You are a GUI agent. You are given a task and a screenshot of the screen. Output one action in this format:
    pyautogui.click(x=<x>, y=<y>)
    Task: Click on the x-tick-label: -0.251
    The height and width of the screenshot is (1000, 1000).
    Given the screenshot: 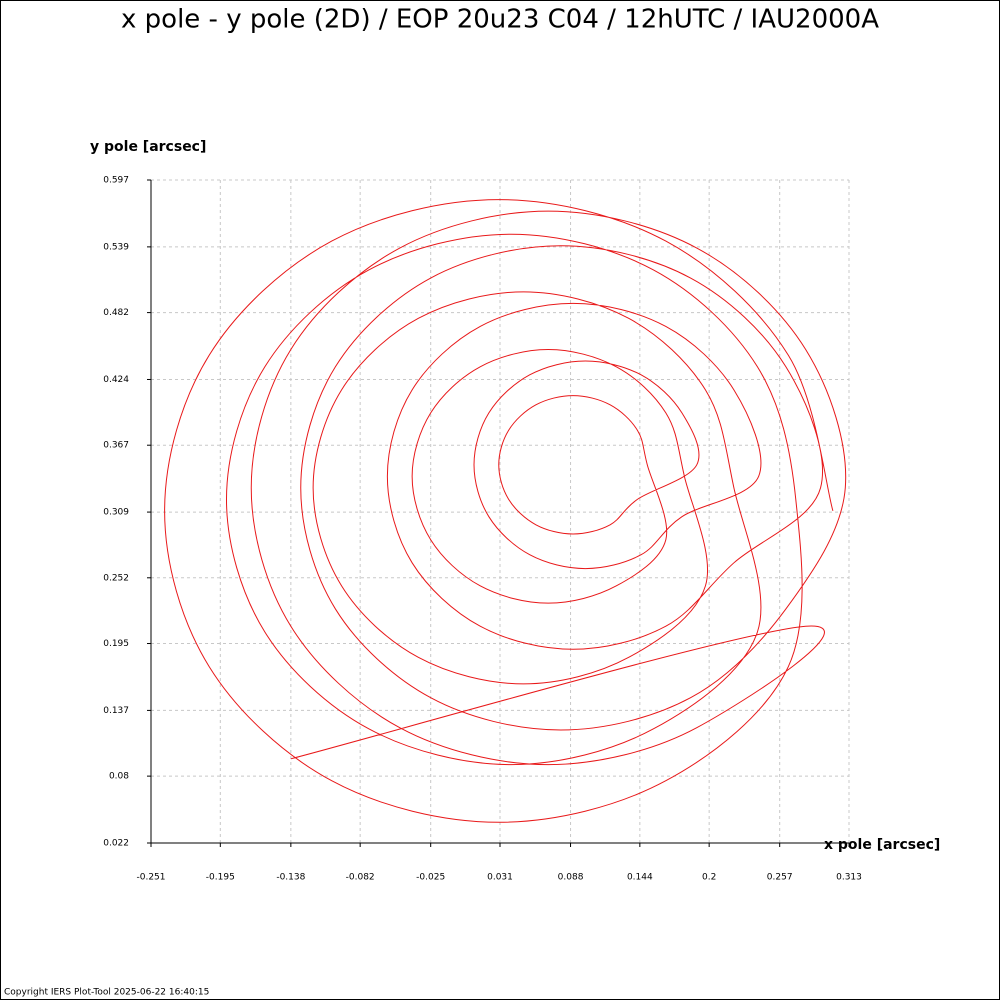 What is the action you would take?
    pyautogui.click(x=150, y=878)
    